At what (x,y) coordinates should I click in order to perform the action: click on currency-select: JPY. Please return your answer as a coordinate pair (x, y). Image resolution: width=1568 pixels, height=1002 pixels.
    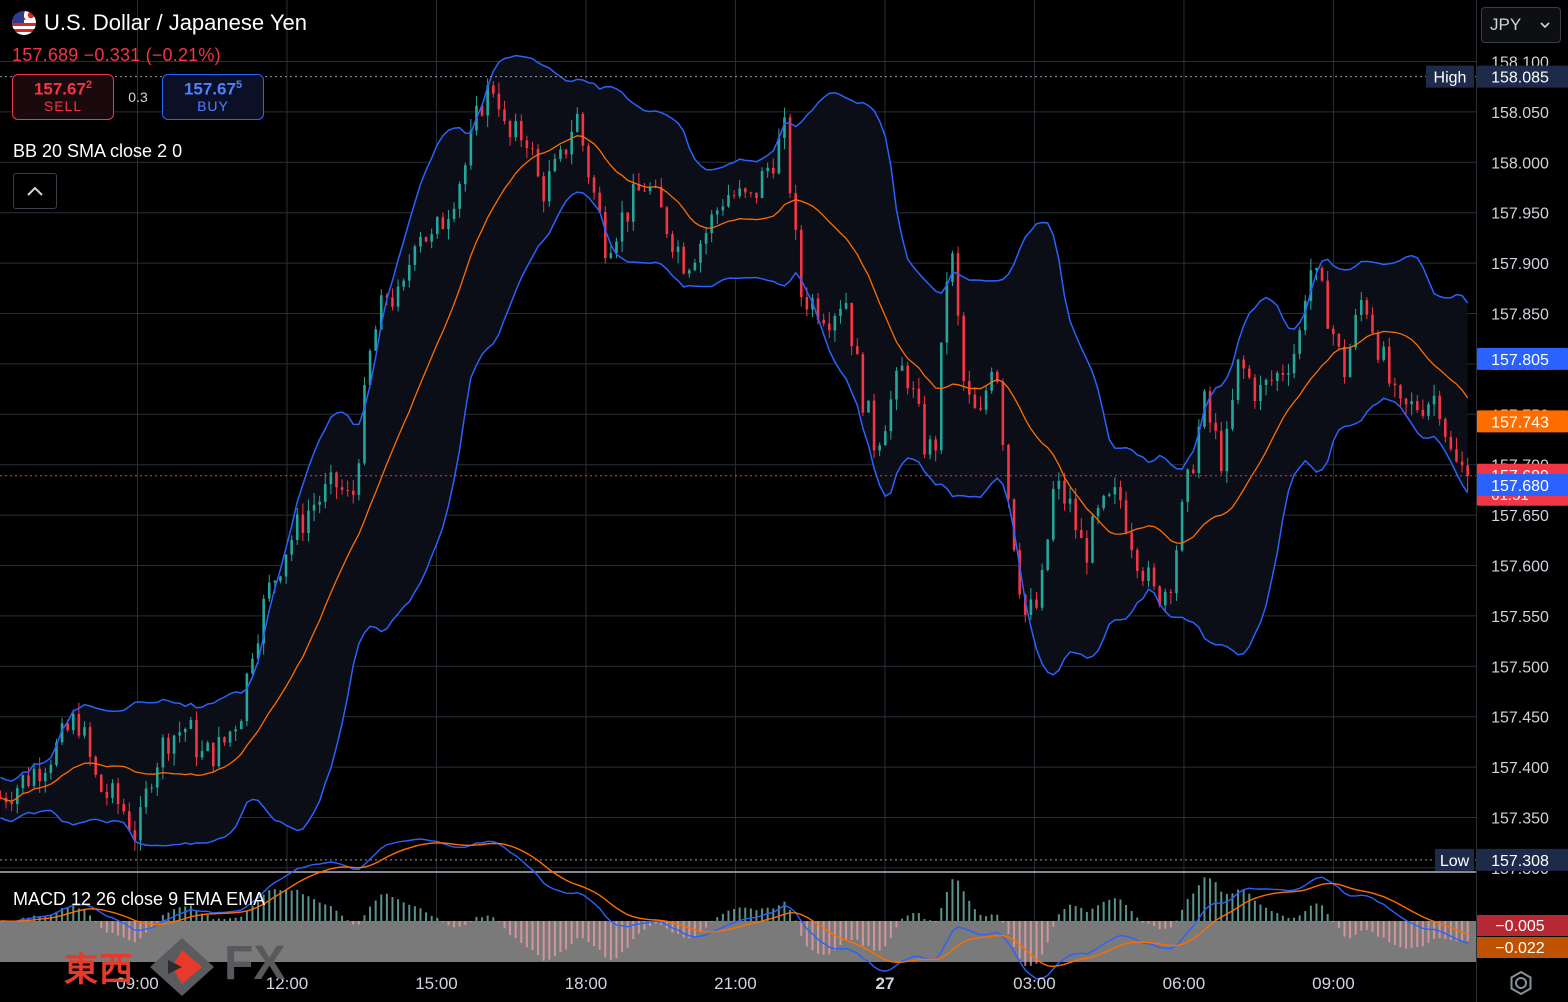
    Looking at the image, I should click on (1521, 25).